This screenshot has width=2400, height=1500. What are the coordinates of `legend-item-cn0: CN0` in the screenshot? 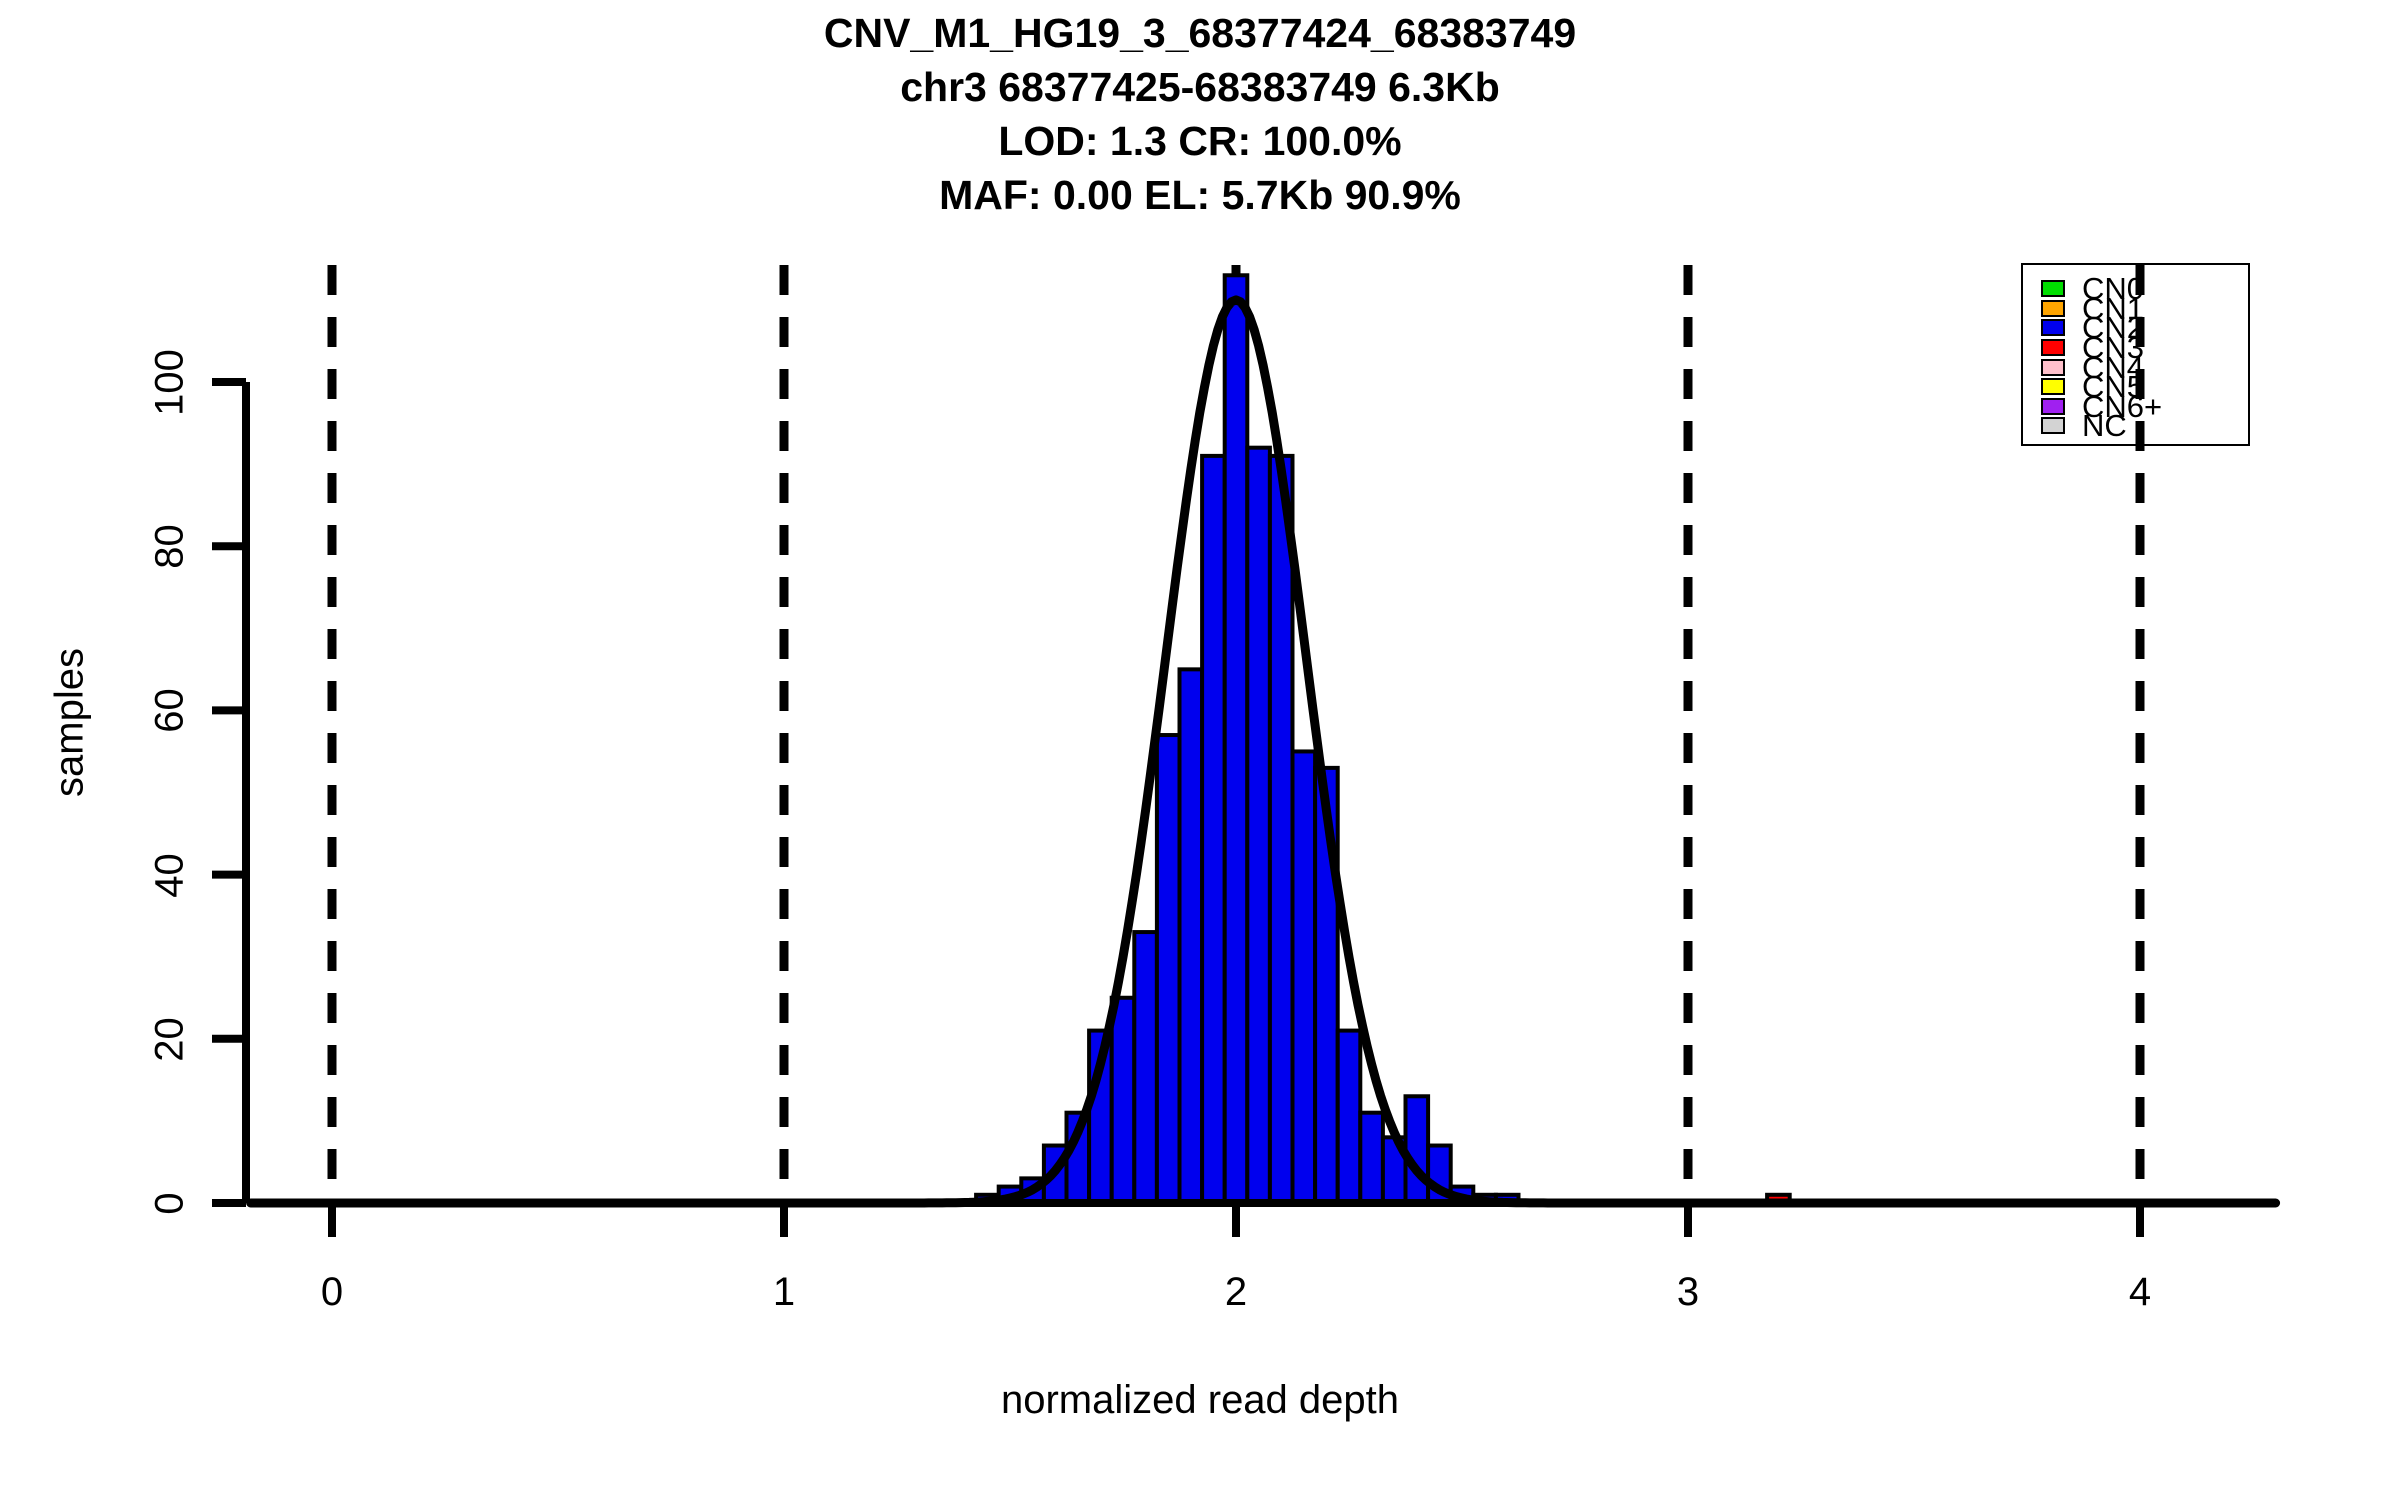 It's located at (2144, 288).